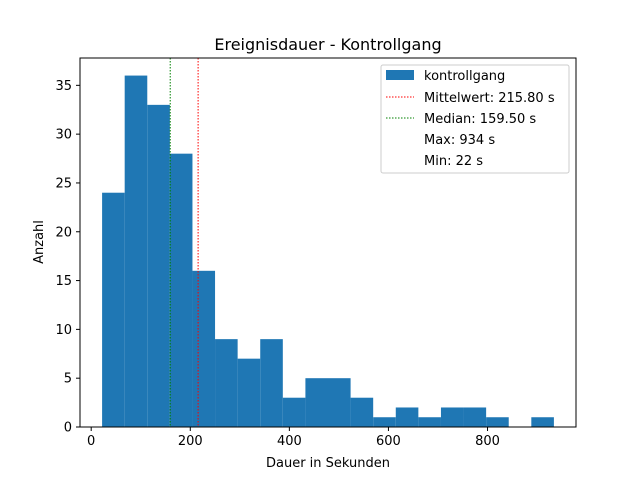 The width and height of the screenshot is (640, 480). I want to click on x-axis-ticks: 0 200 400 600 800, so click(293, 438).